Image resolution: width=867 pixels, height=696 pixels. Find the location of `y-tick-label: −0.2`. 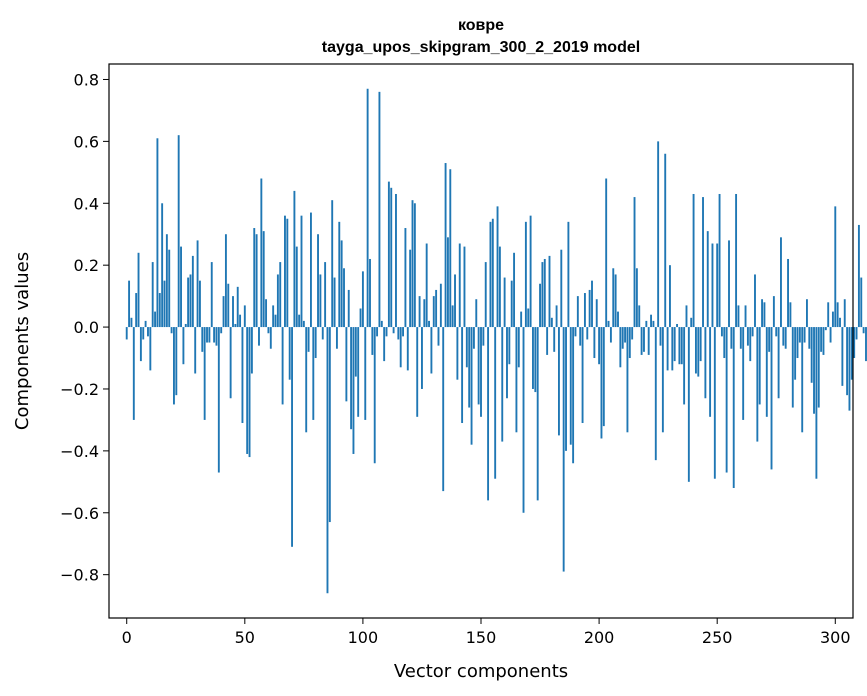

y-tick-label: −0.2 is located at coordinates (79, 389).